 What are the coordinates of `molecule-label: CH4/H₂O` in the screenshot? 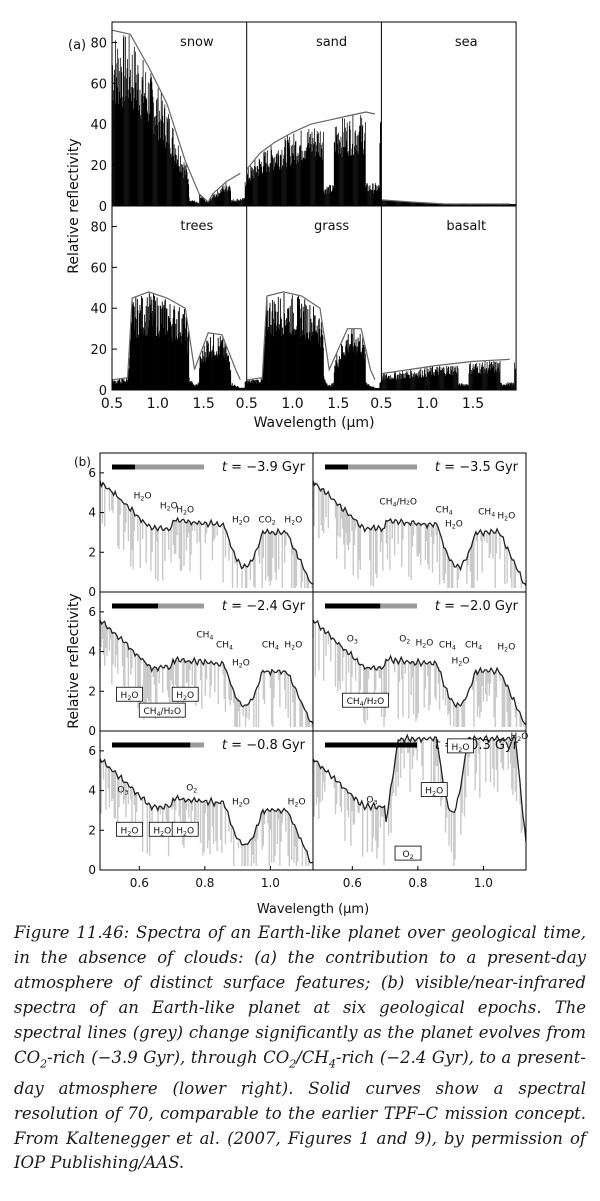 It's located at (398, 503).